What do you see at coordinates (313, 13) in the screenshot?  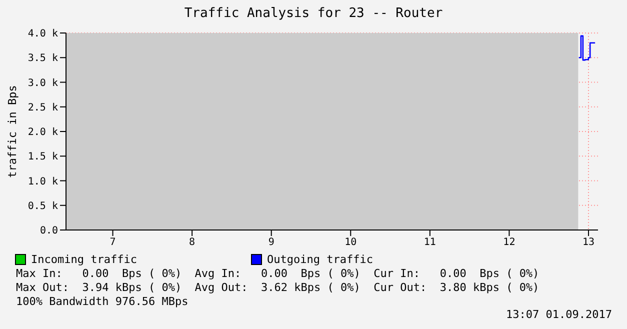 I see `chart-title: Traffic Analysis for 23 -- Router` at bounding box center [313, 13].